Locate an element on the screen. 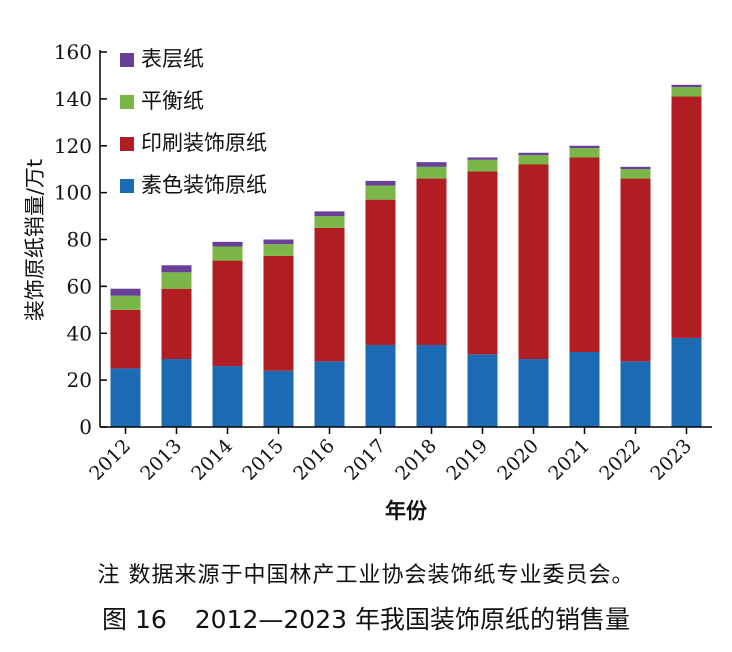 Image resolution: width=732 pixels, height=652 pixels. figure-caption: 图 16 2012—2023 年我国装饰原纸的销售量 is located at coordinates (366, 618).